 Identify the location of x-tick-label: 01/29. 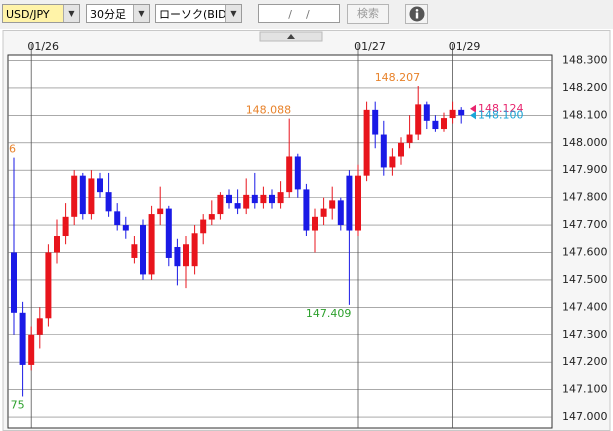
(465, 46).